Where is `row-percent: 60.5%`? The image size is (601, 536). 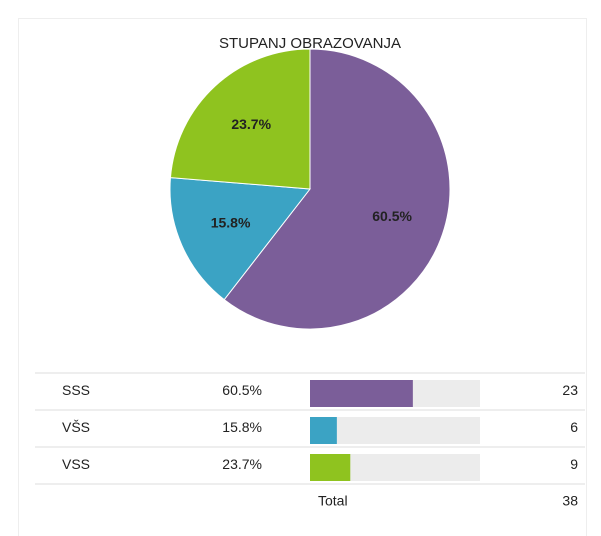 row-percent: 60.5% is located at coordinates (242, 390).